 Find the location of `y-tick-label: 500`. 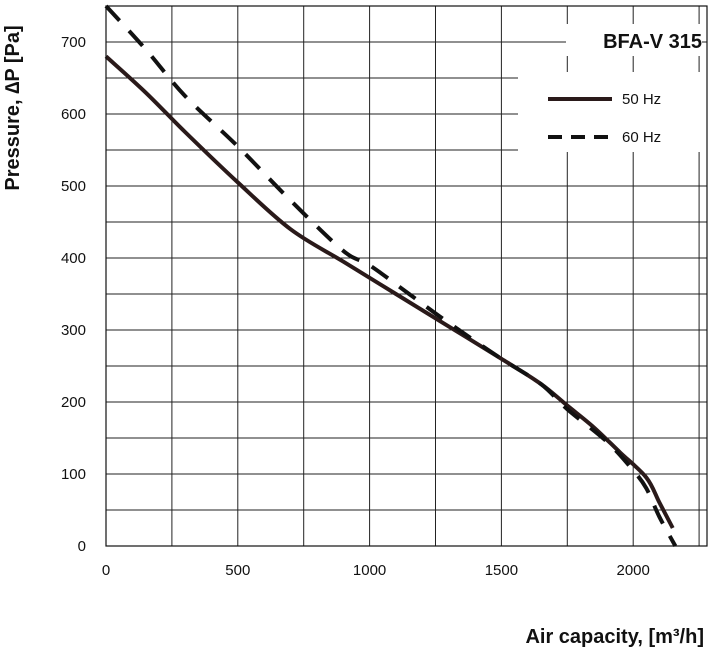

y-tick-label: 500 is located at coordinates (73, 186).